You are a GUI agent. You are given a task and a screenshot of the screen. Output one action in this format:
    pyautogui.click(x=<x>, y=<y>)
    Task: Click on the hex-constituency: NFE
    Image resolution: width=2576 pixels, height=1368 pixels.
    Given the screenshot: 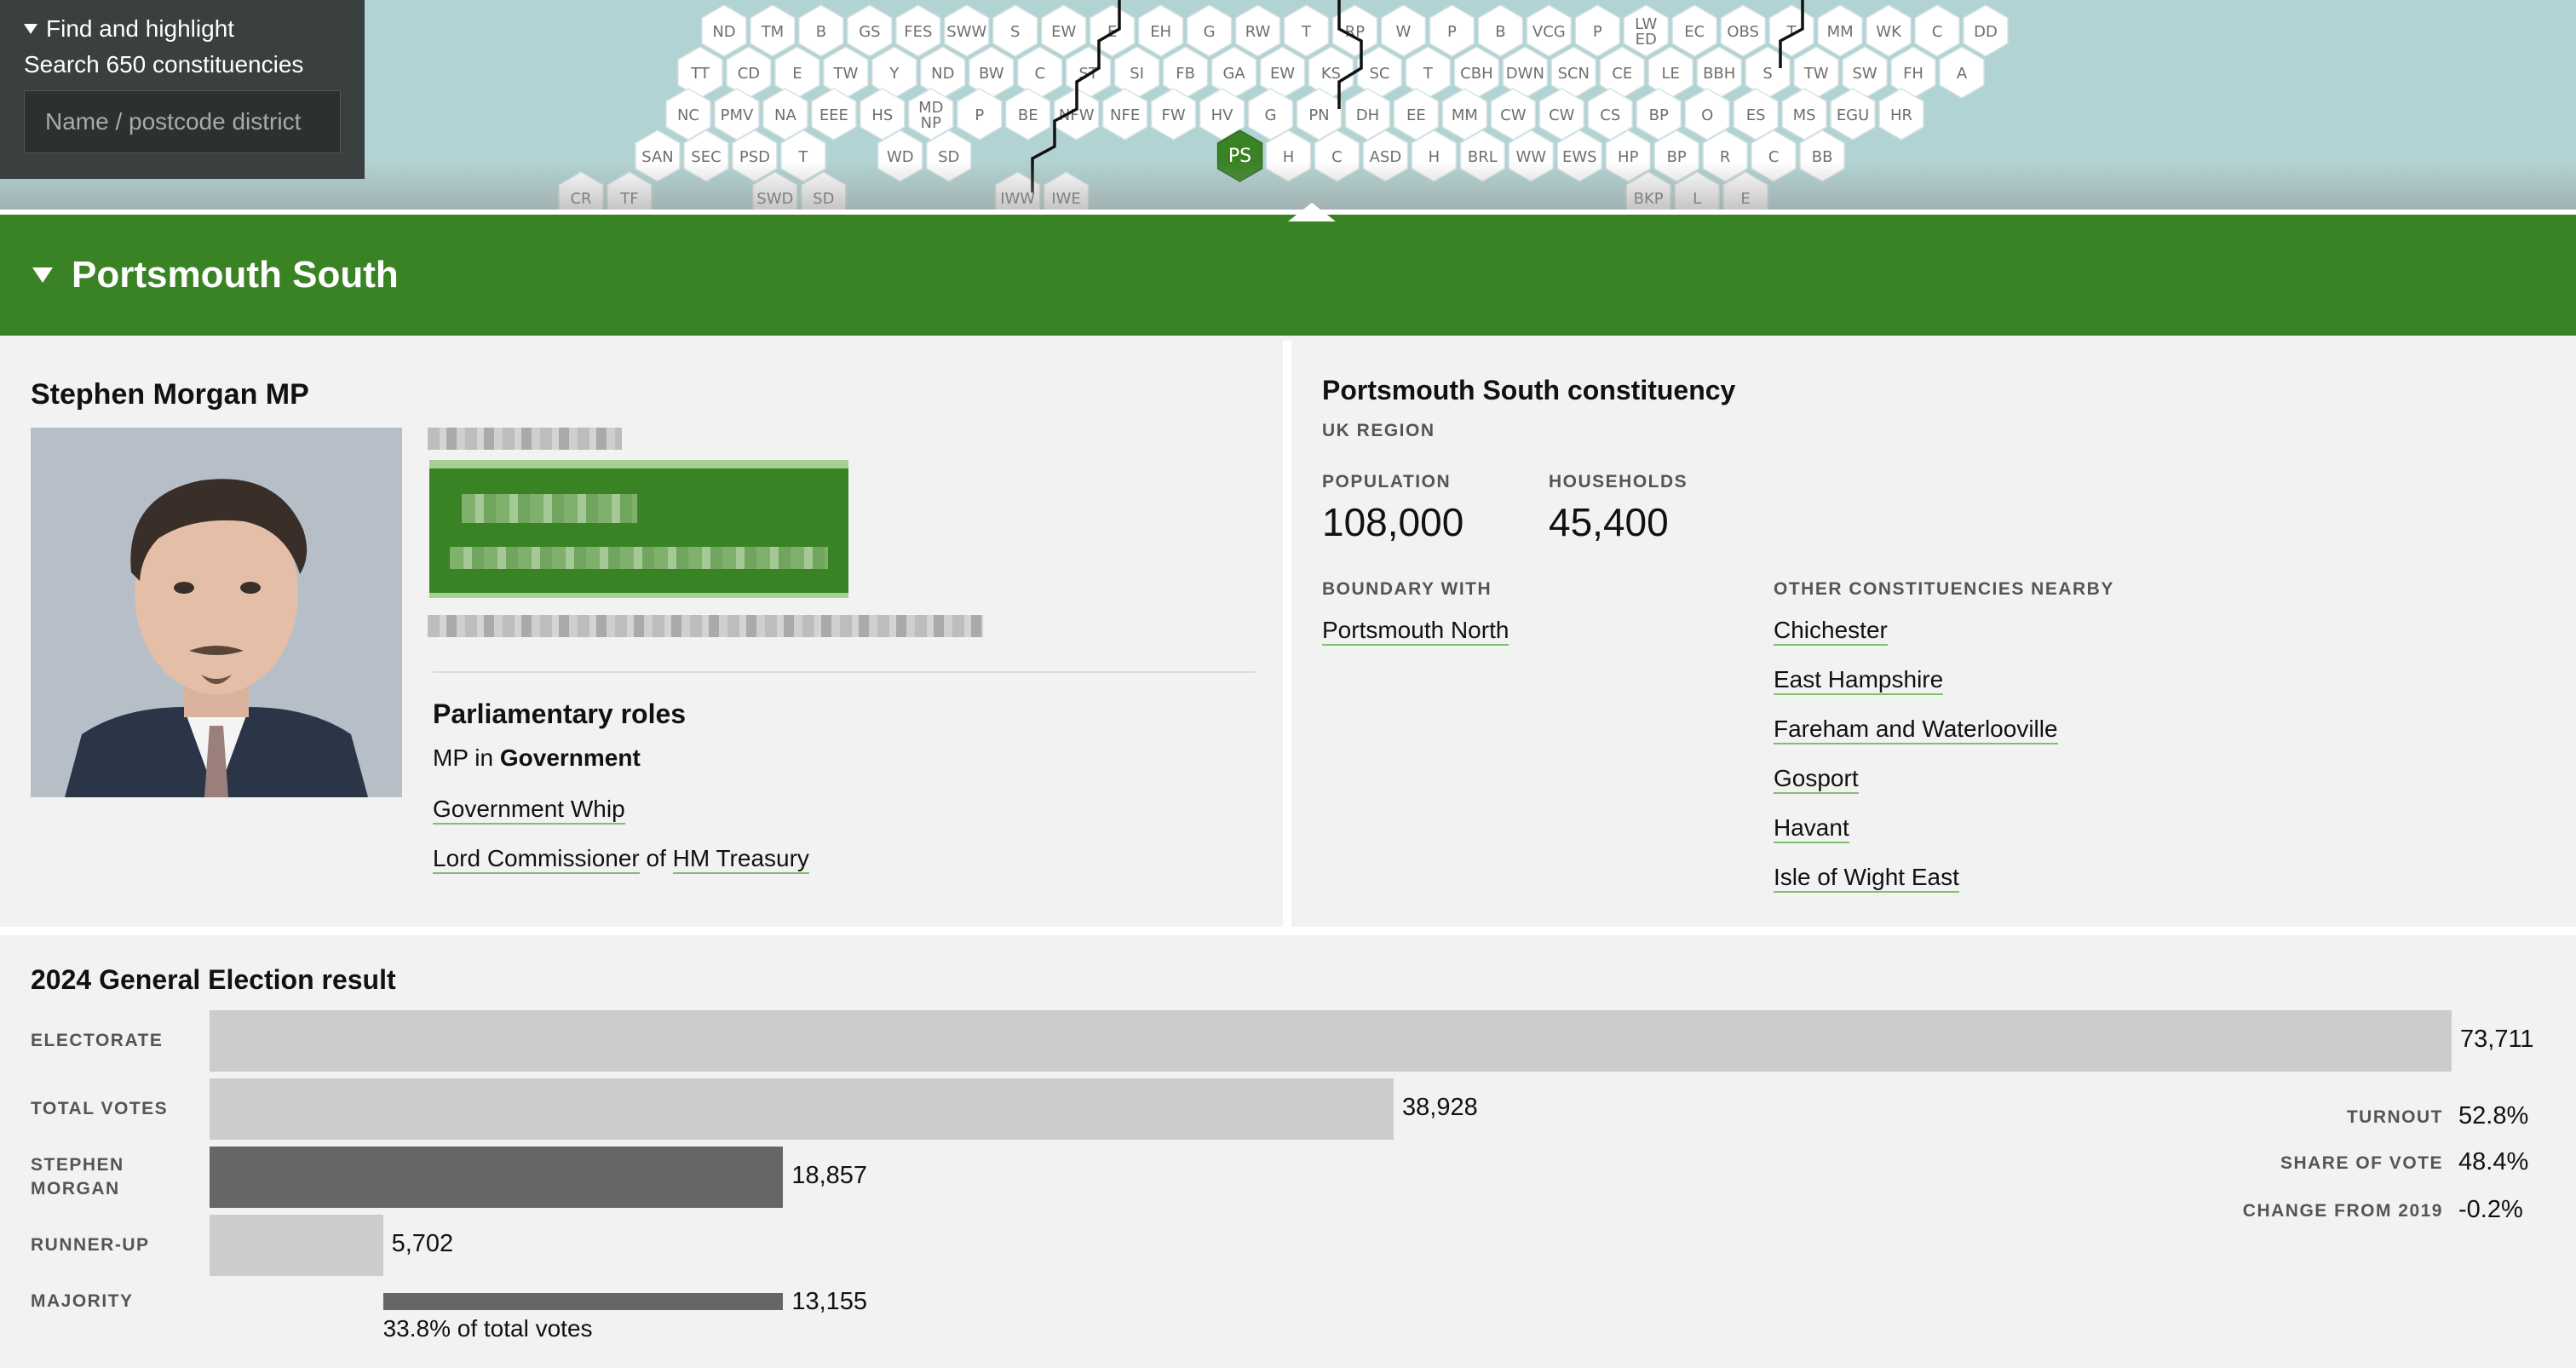 What is the action you would take?
    pyautogui.click(x=1125, y=114)
    